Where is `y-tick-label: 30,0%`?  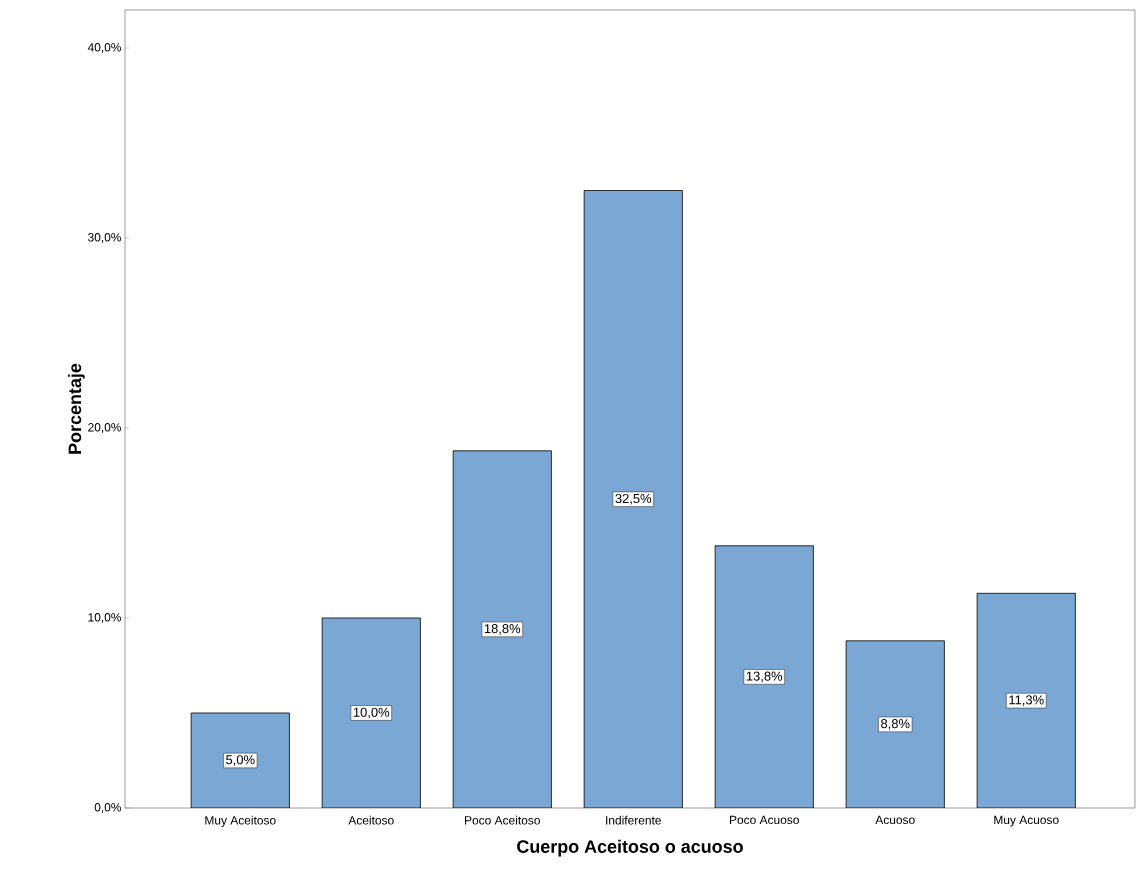 y-tick-label: 30,0% is located at coordinates (105, 238).